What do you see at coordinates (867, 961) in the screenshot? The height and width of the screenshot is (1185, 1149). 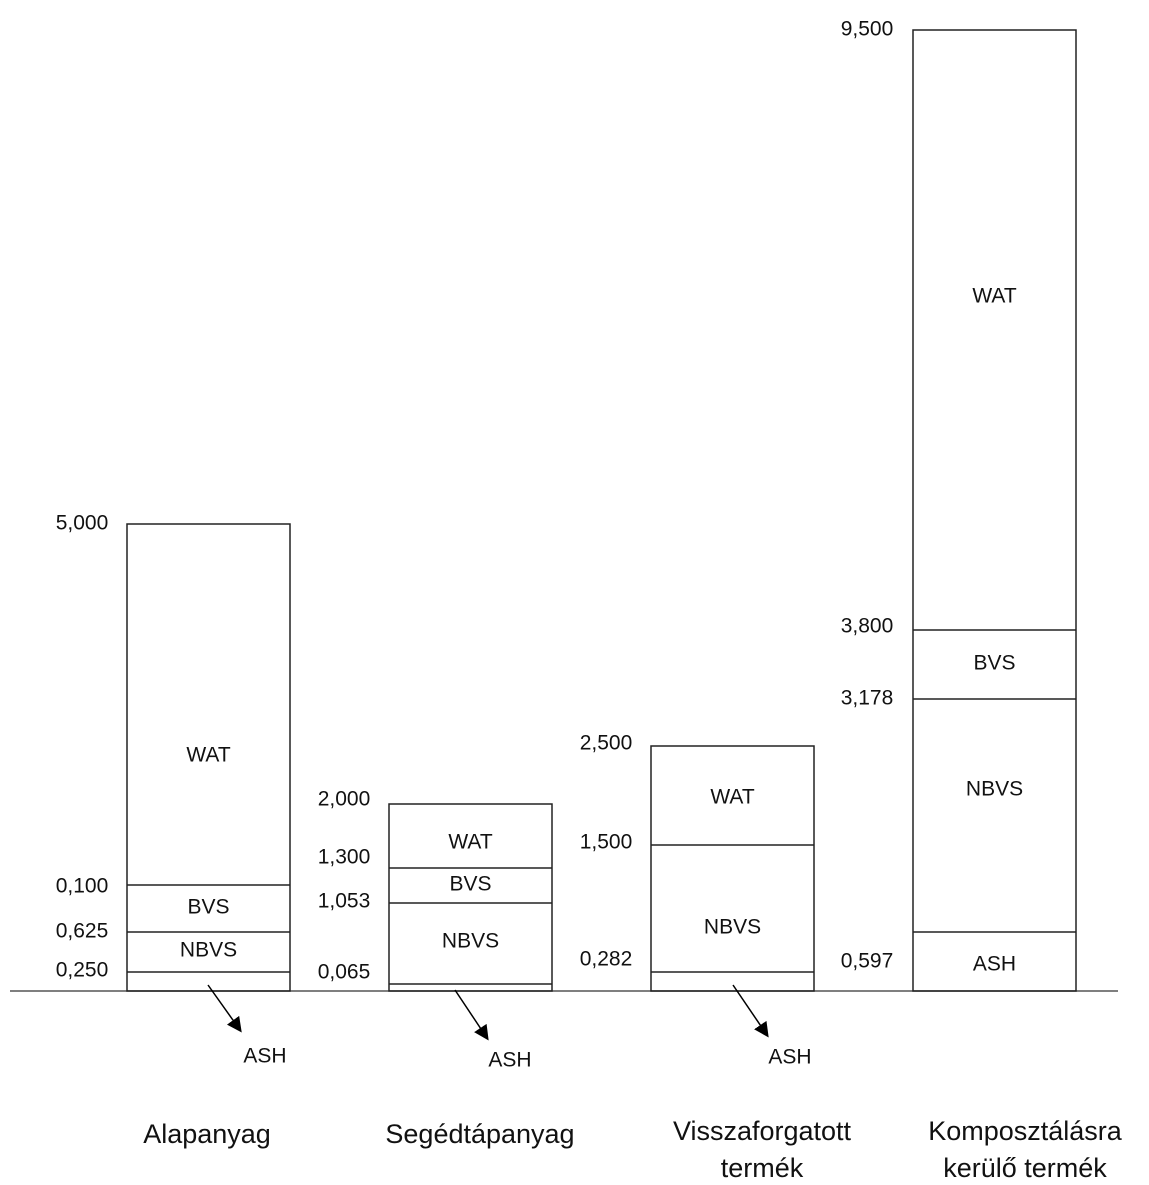 I see `boundary-label: 0,597` at bounding box center [867, 961].